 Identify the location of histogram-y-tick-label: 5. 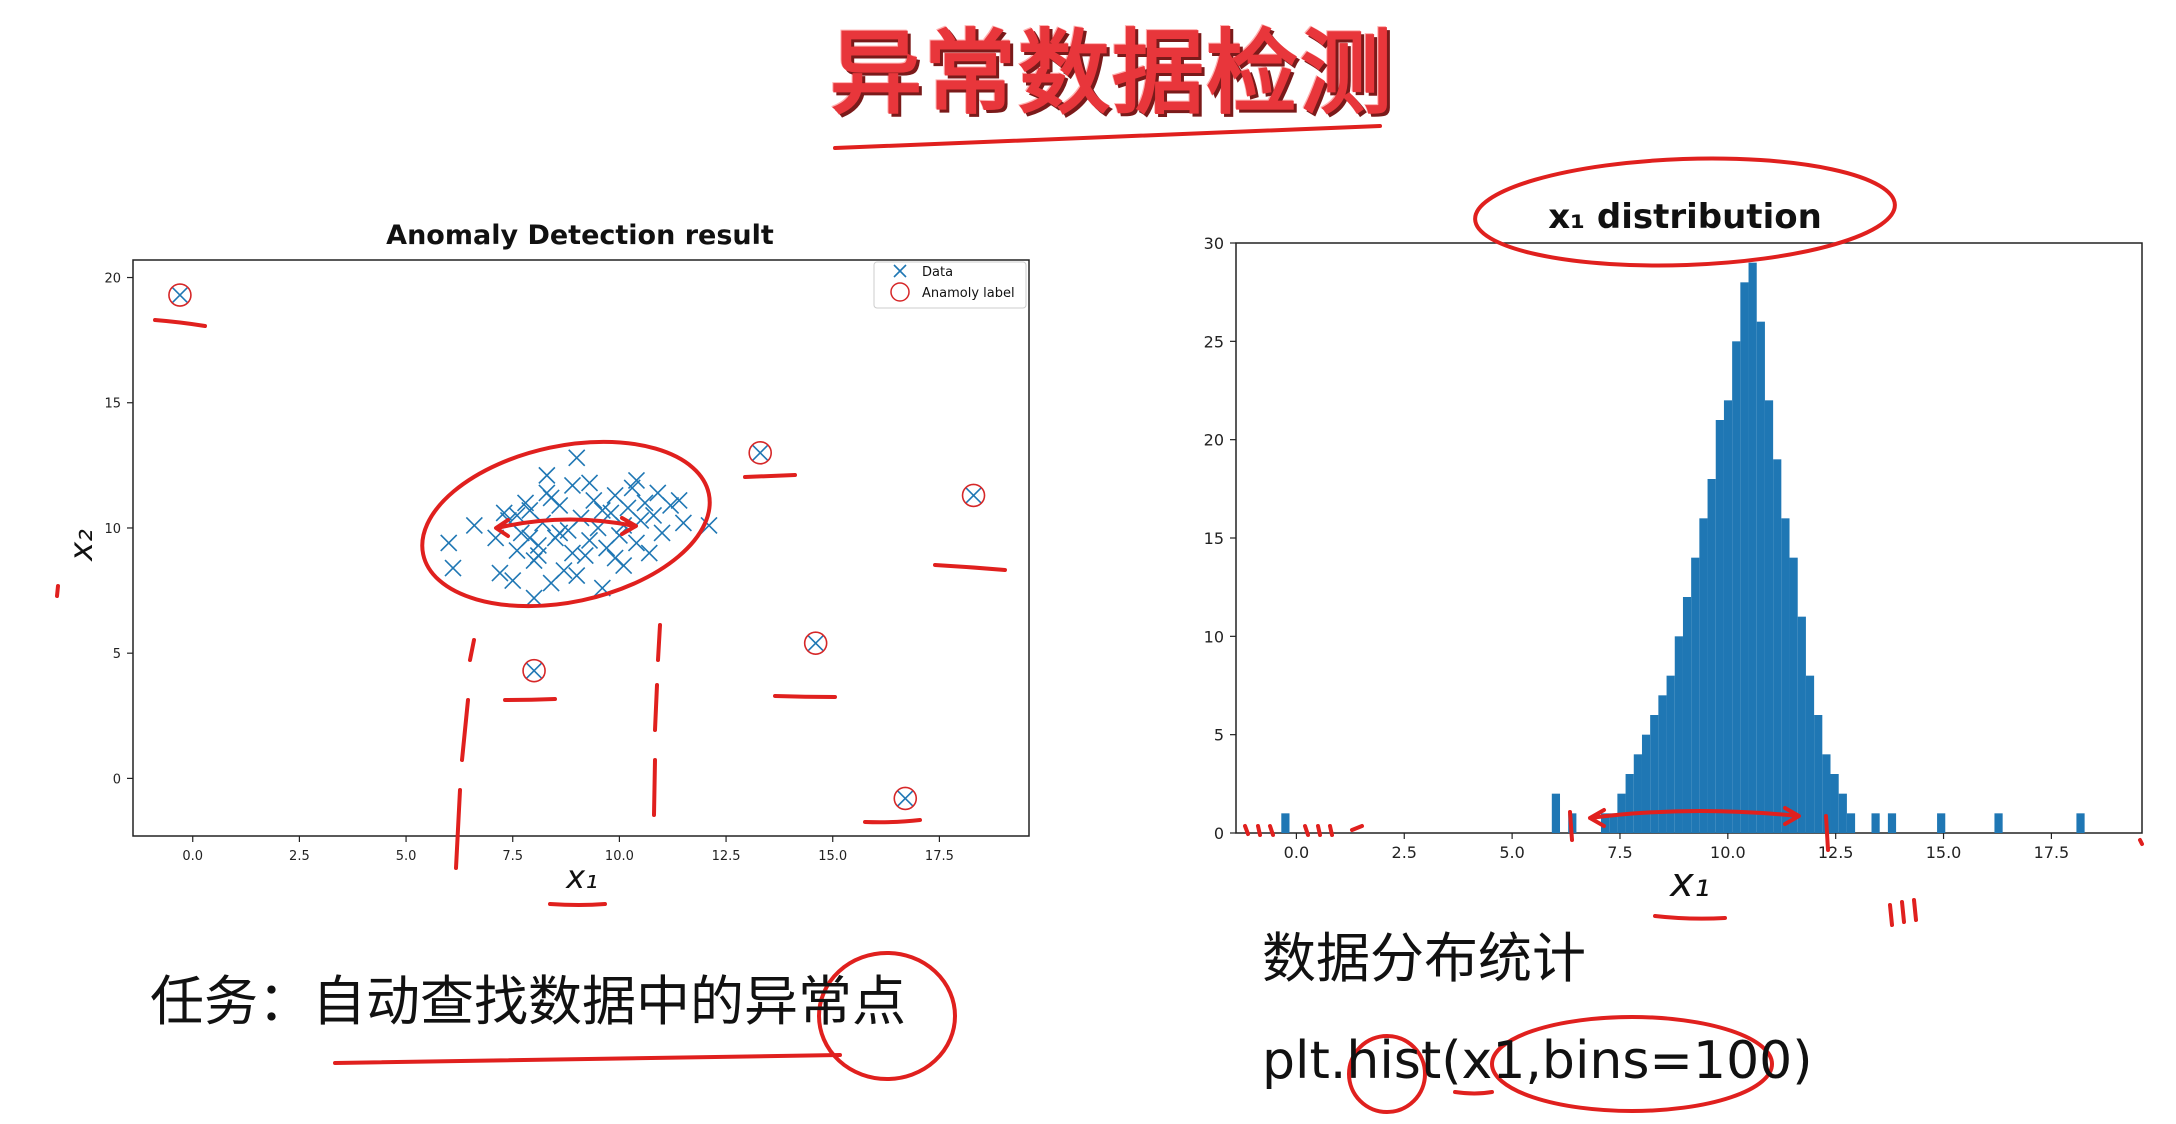
(1219, 735).